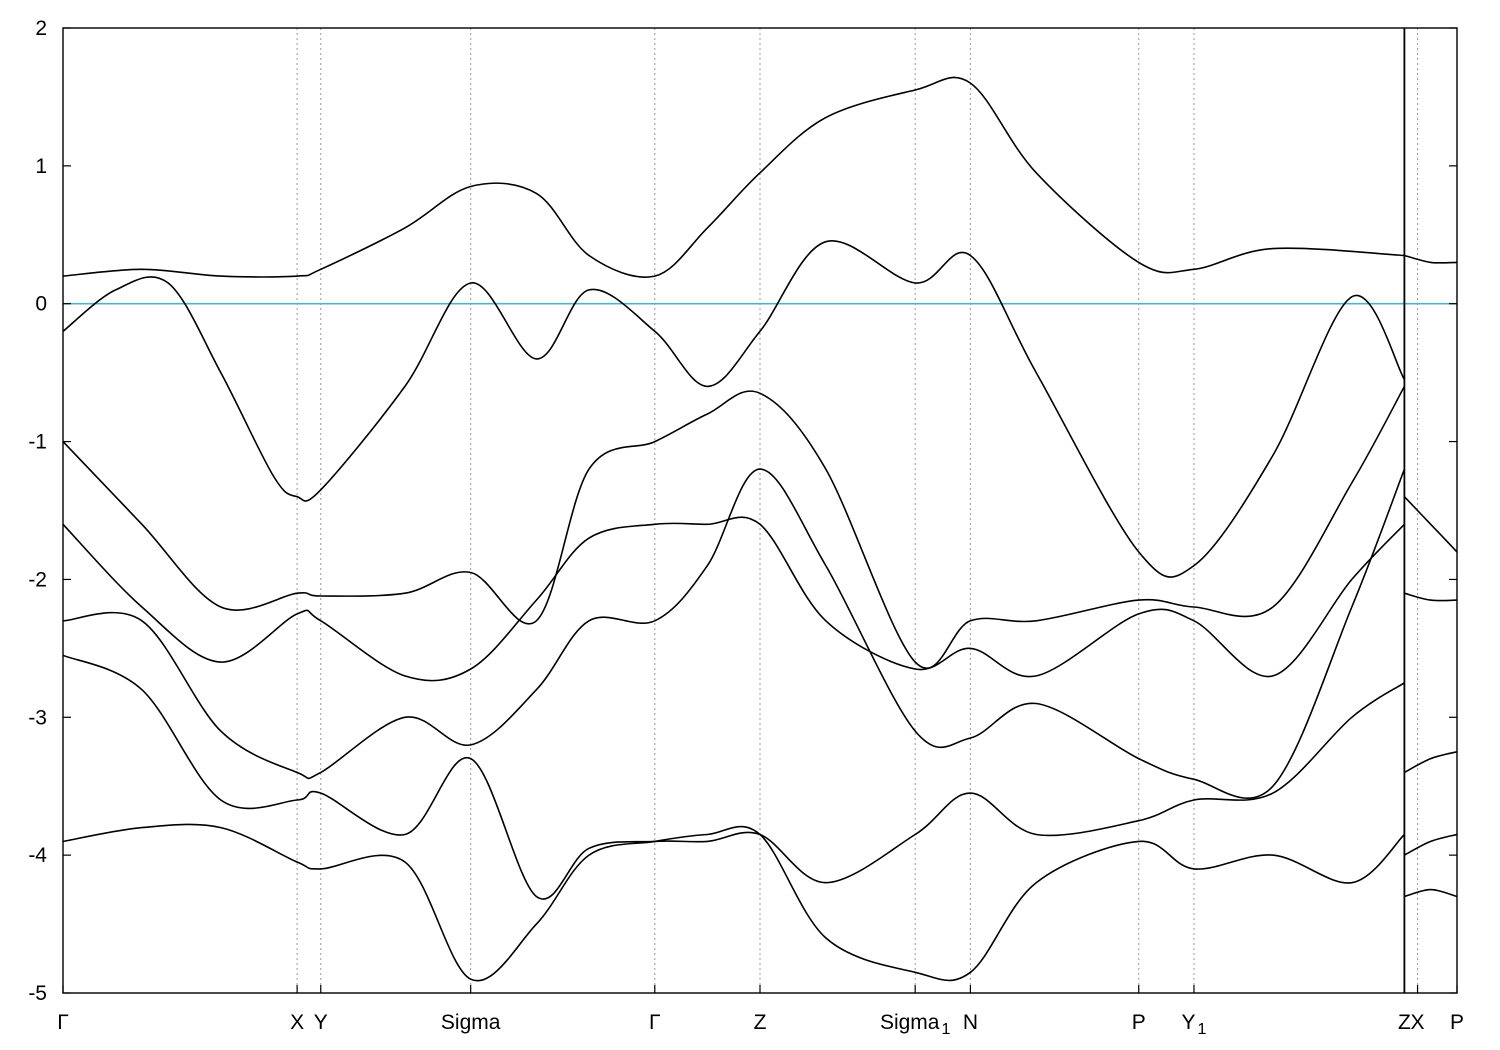  I want to click on x-tick-label: Sigma 1, so click(915, 1024).